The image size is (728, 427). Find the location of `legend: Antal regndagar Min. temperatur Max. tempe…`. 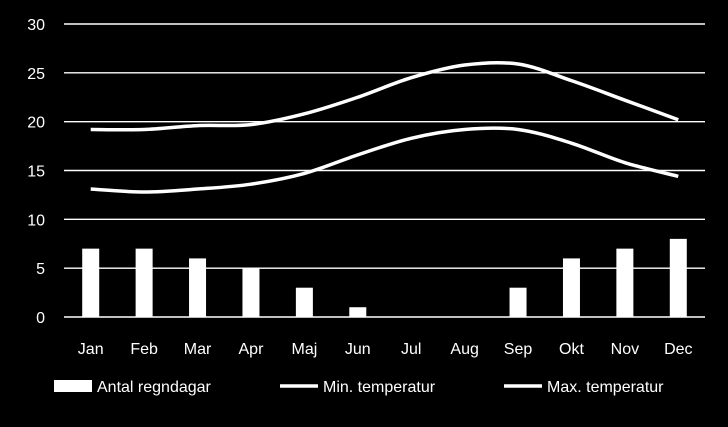

legend: Antal regndagar Min. temperatur Max. tempe… is located at coordinates (359, 387).